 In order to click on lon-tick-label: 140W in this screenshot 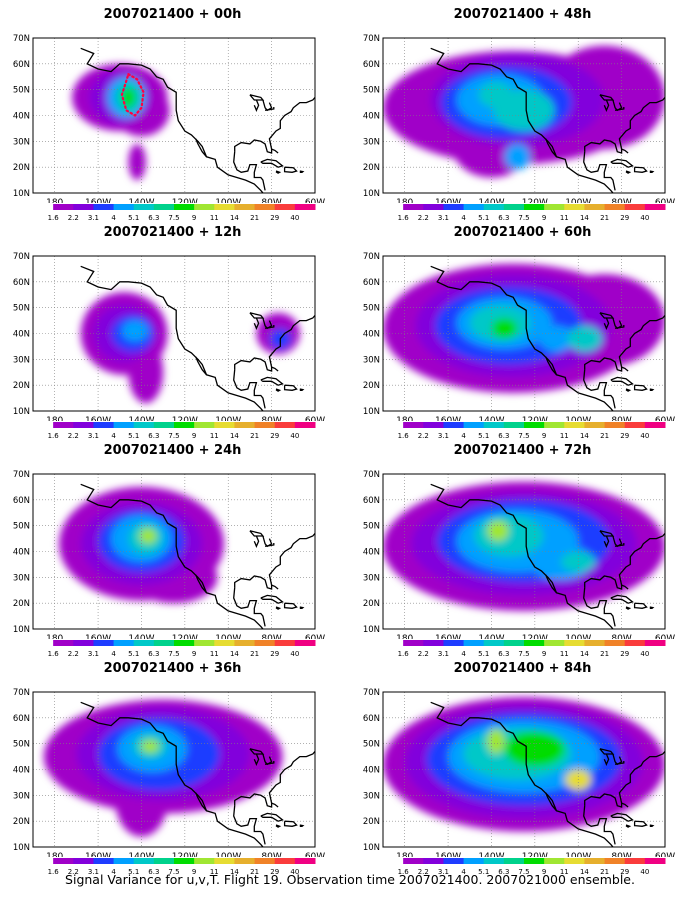, I will do `click(141, 636)`.